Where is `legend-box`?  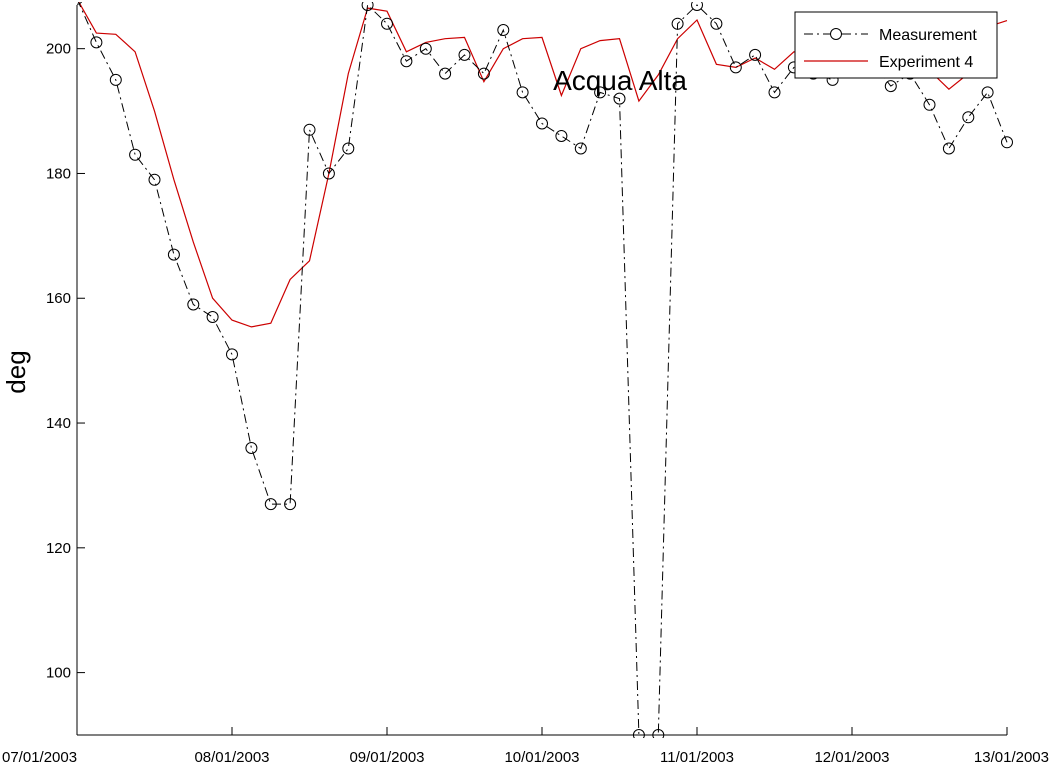 legend-box is located at coordinates (896, 45).